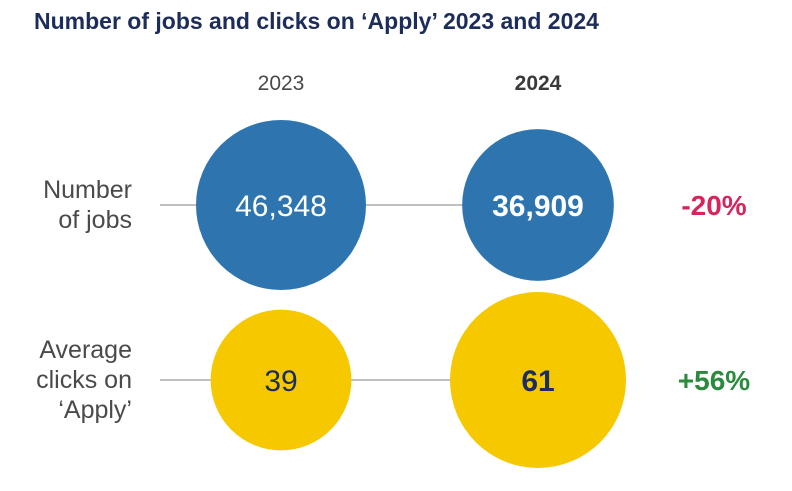 Image resolution: width=792 pixels, height=491 pixels. I want to click on bubble-value-label: 46,348, so click(281, 206).